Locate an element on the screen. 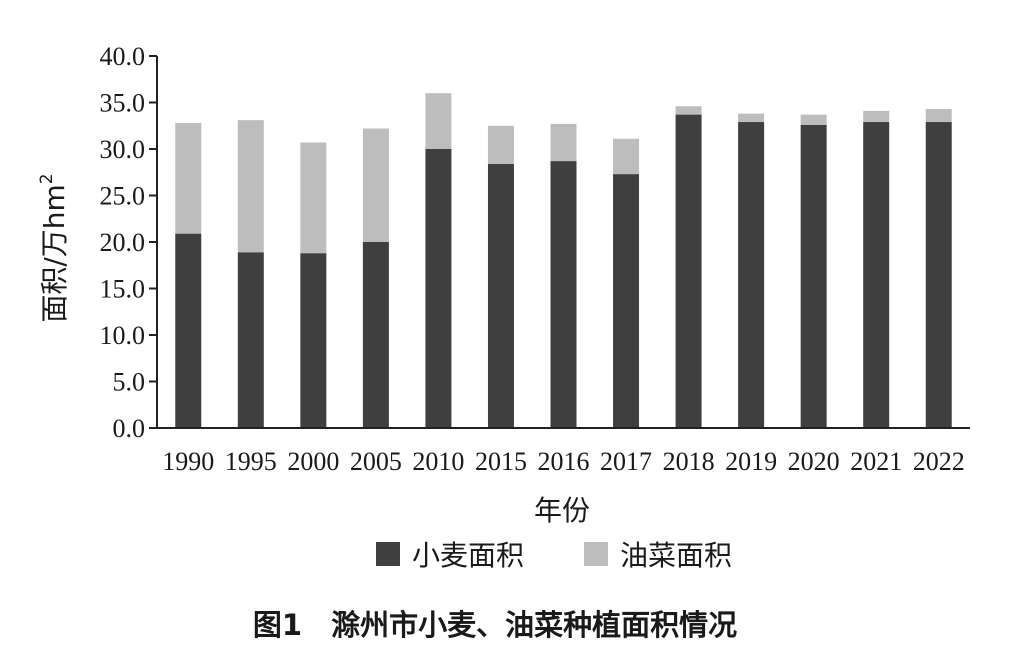 The width and height of the screenshot is (1009, 653). x-tick-label: 2019 is located at coordinates (751, 461).